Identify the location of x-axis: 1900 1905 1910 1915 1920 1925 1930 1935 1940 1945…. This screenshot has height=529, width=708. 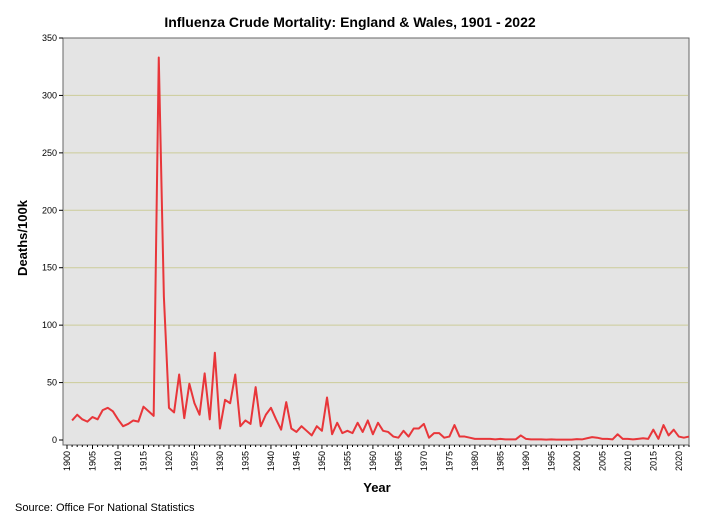
(376, 458).